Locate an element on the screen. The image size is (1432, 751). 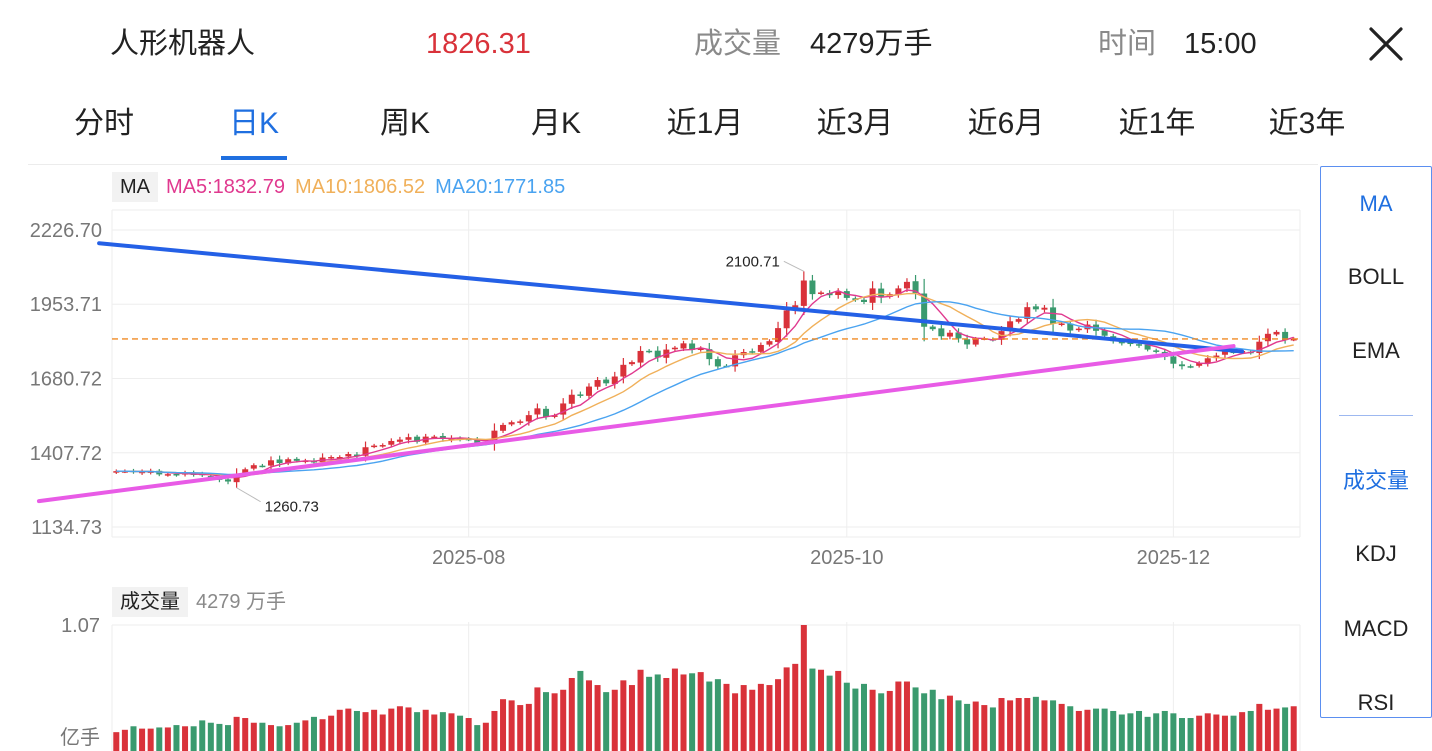
tab-1-month: 近1月 is located at coordinates (705, 123).